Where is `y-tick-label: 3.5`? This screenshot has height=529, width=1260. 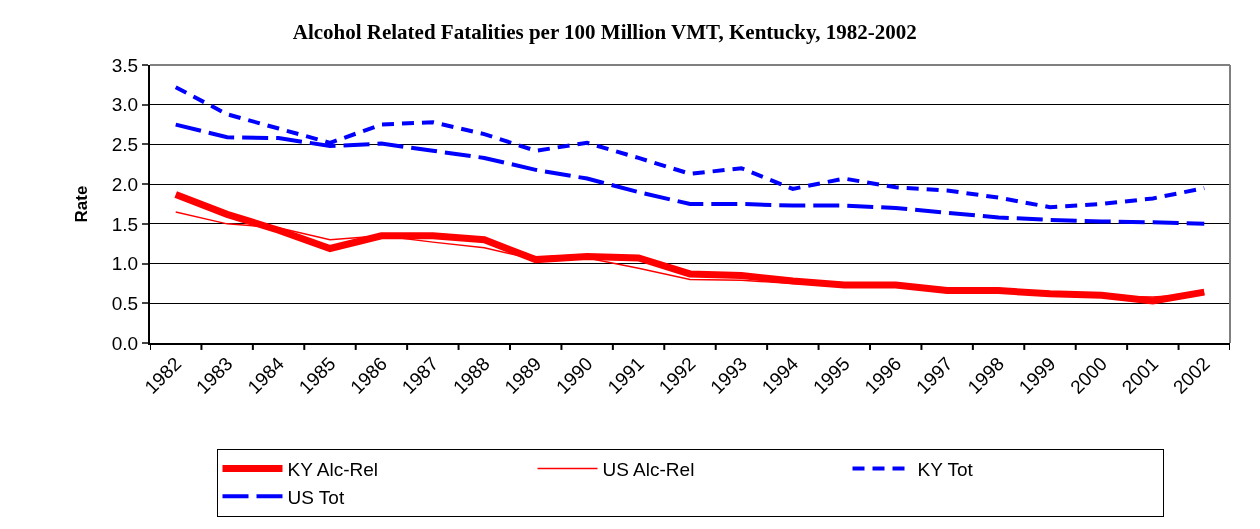 y-tick-label: 3.5 is located at coordinates (125, 65).